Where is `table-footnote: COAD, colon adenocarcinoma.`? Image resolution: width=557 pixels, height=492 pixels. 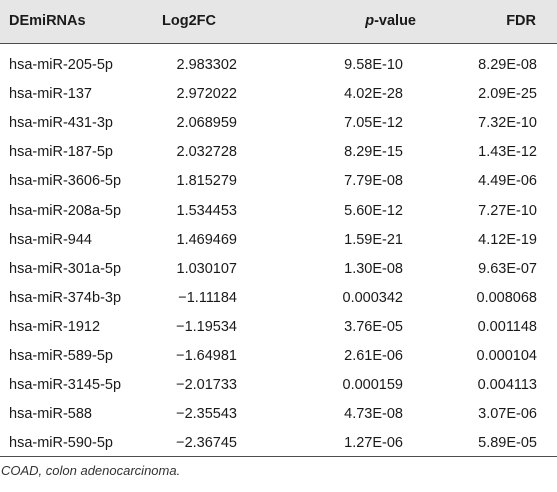
table-footnote: COAD, colon adenocarcinoma. is located at coordinates (91, 470).